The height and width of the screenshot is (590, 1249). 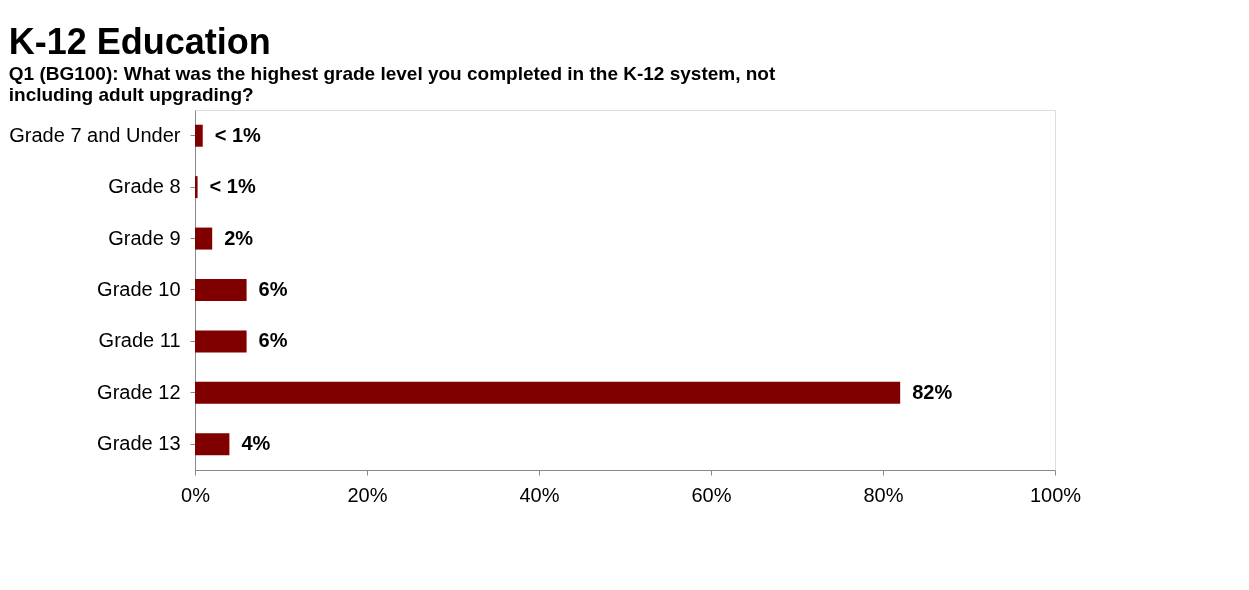 What do you see at coordinates (139, 443) in the screenshot?
I see `y-tick-label: Grade 13` at bounding box center [139, 443].